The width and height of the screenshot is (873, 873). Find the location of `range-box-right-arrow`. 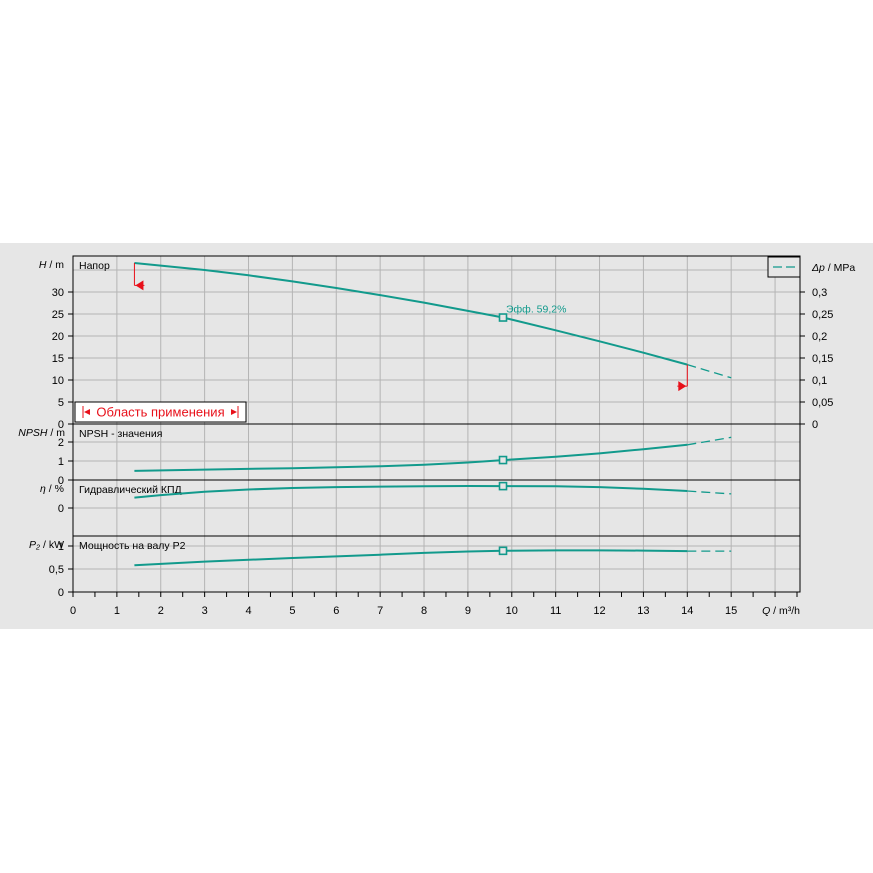

range-box-right-arrow is located at coordinates (234, 412).